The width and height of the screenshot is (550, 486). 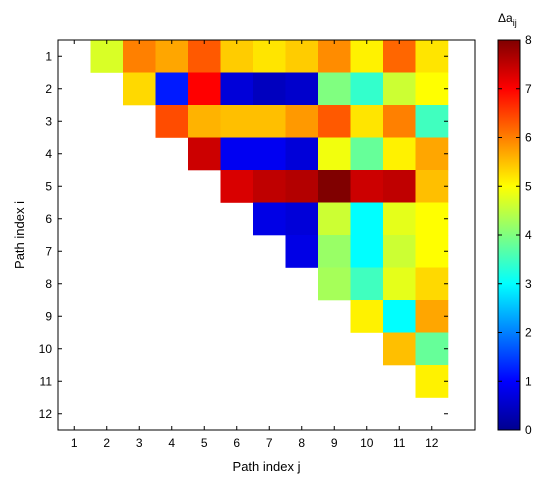 I want to click on x-tick-label: 8, so click(x=301, y=443).